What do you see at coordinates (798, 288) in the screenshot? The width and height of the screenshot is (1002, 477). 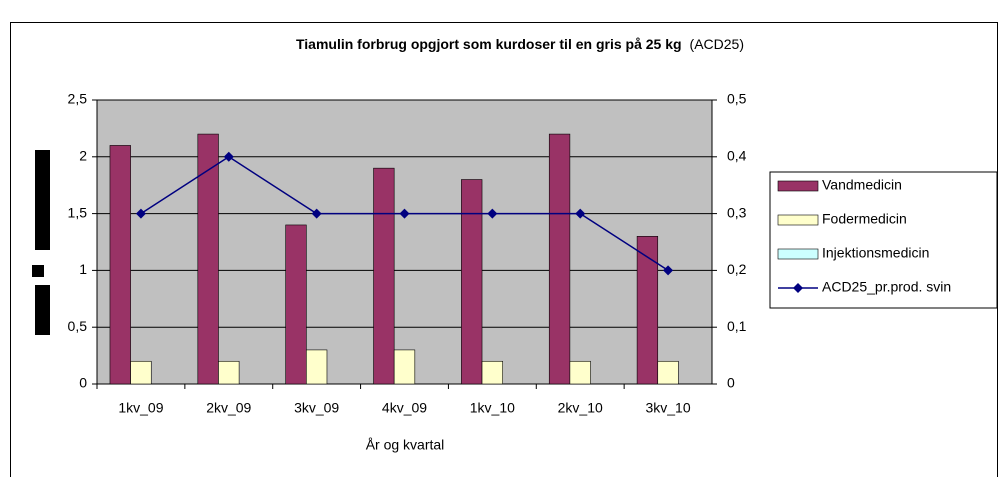 I see `legend-marker` at bounding box center [798, 288].